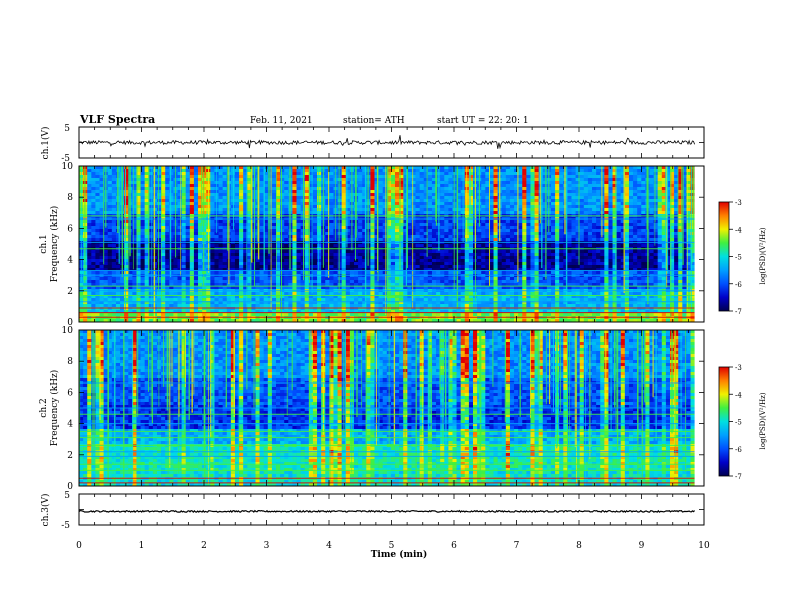  Describe the element at coordinates (117, 119) in the screenshot. I see `figure-title: VLF Spectra` at that location.